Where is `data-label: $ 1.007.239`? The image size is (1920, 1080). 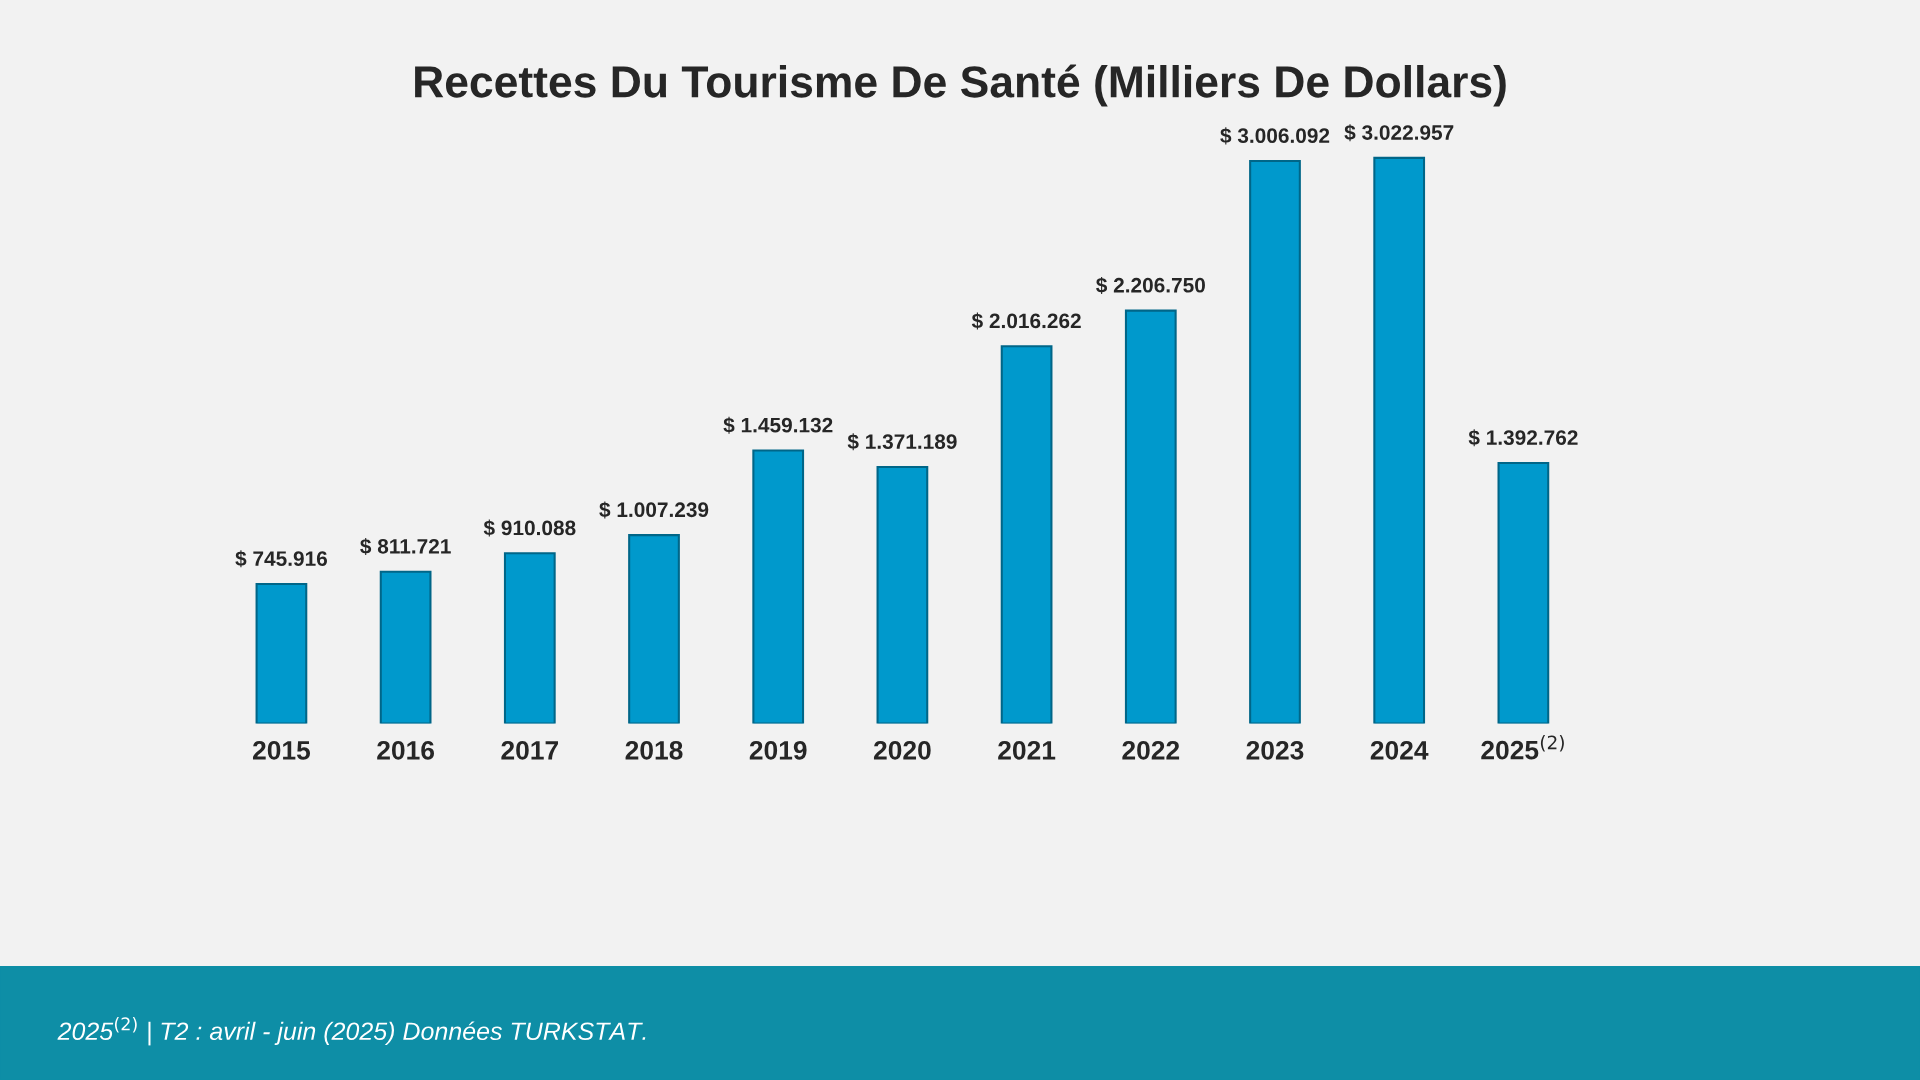
data-label: $ 1.007.239 is located at coordinates (654, 510).